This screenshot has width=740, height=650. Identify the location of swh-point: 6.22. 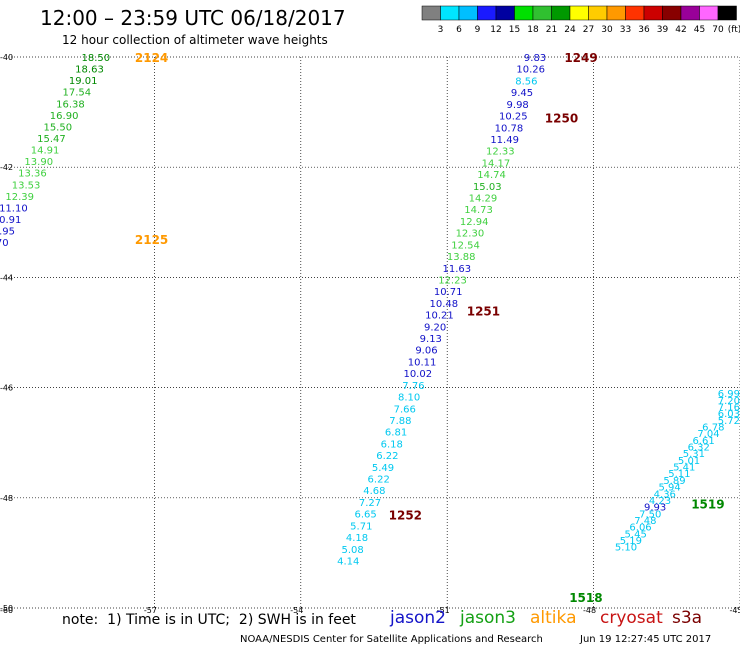
(379, 480).